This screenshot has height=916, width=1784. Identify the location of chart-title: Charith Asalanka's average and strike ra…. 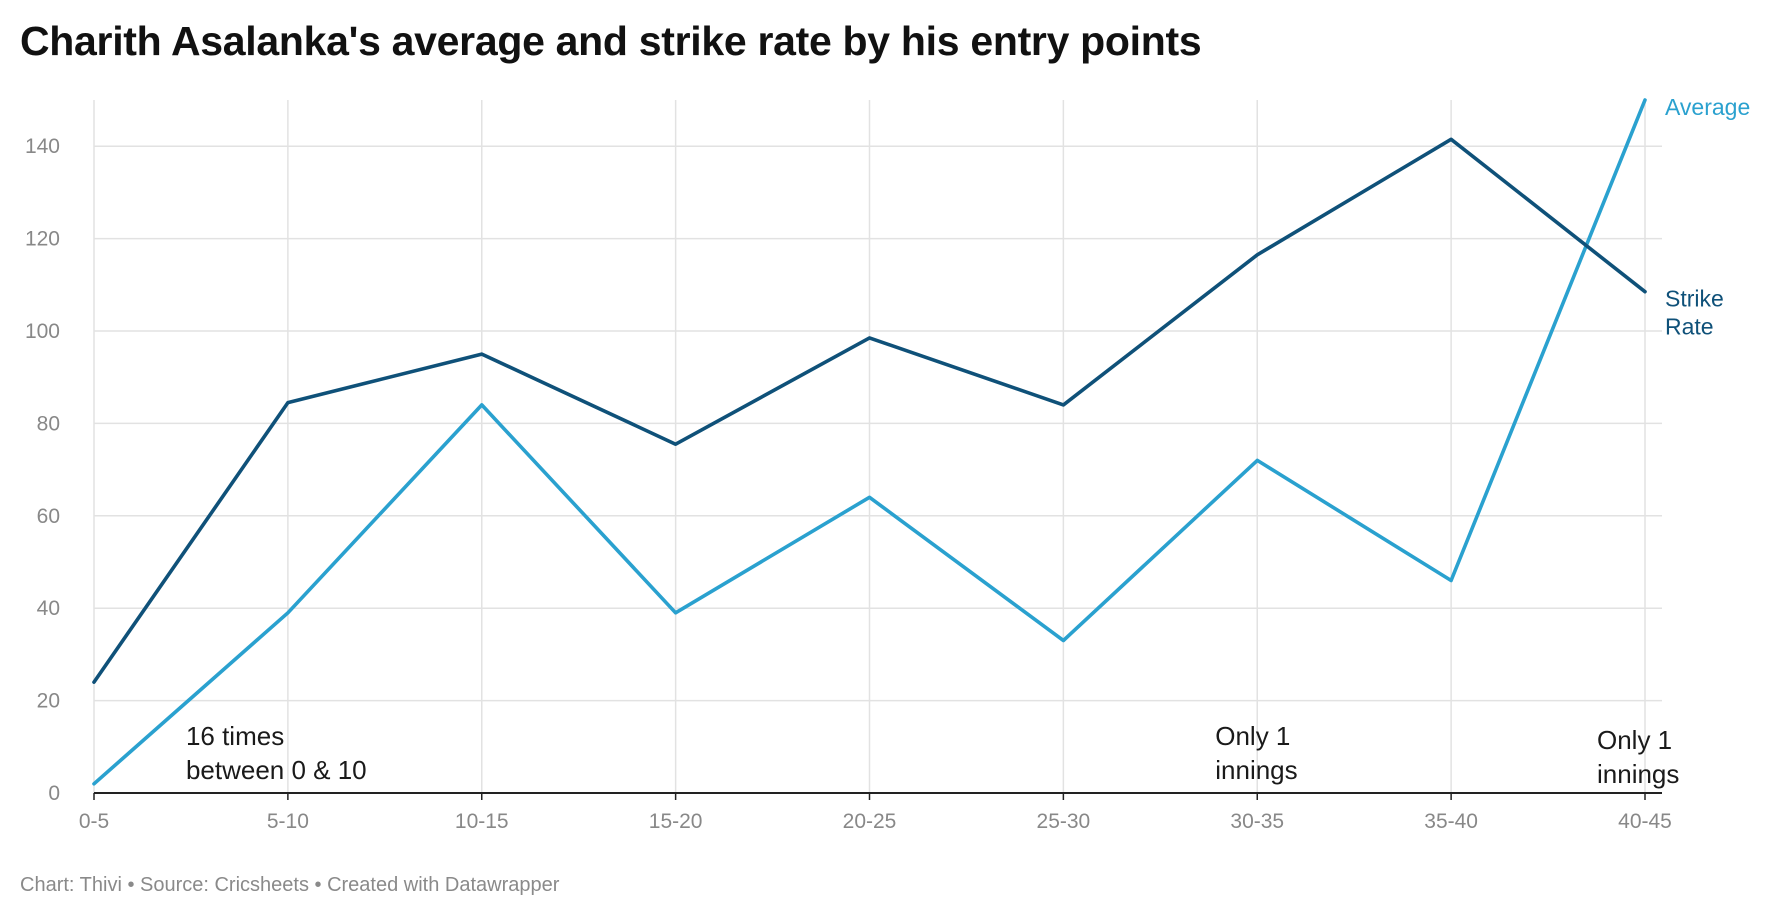
(611, 41).